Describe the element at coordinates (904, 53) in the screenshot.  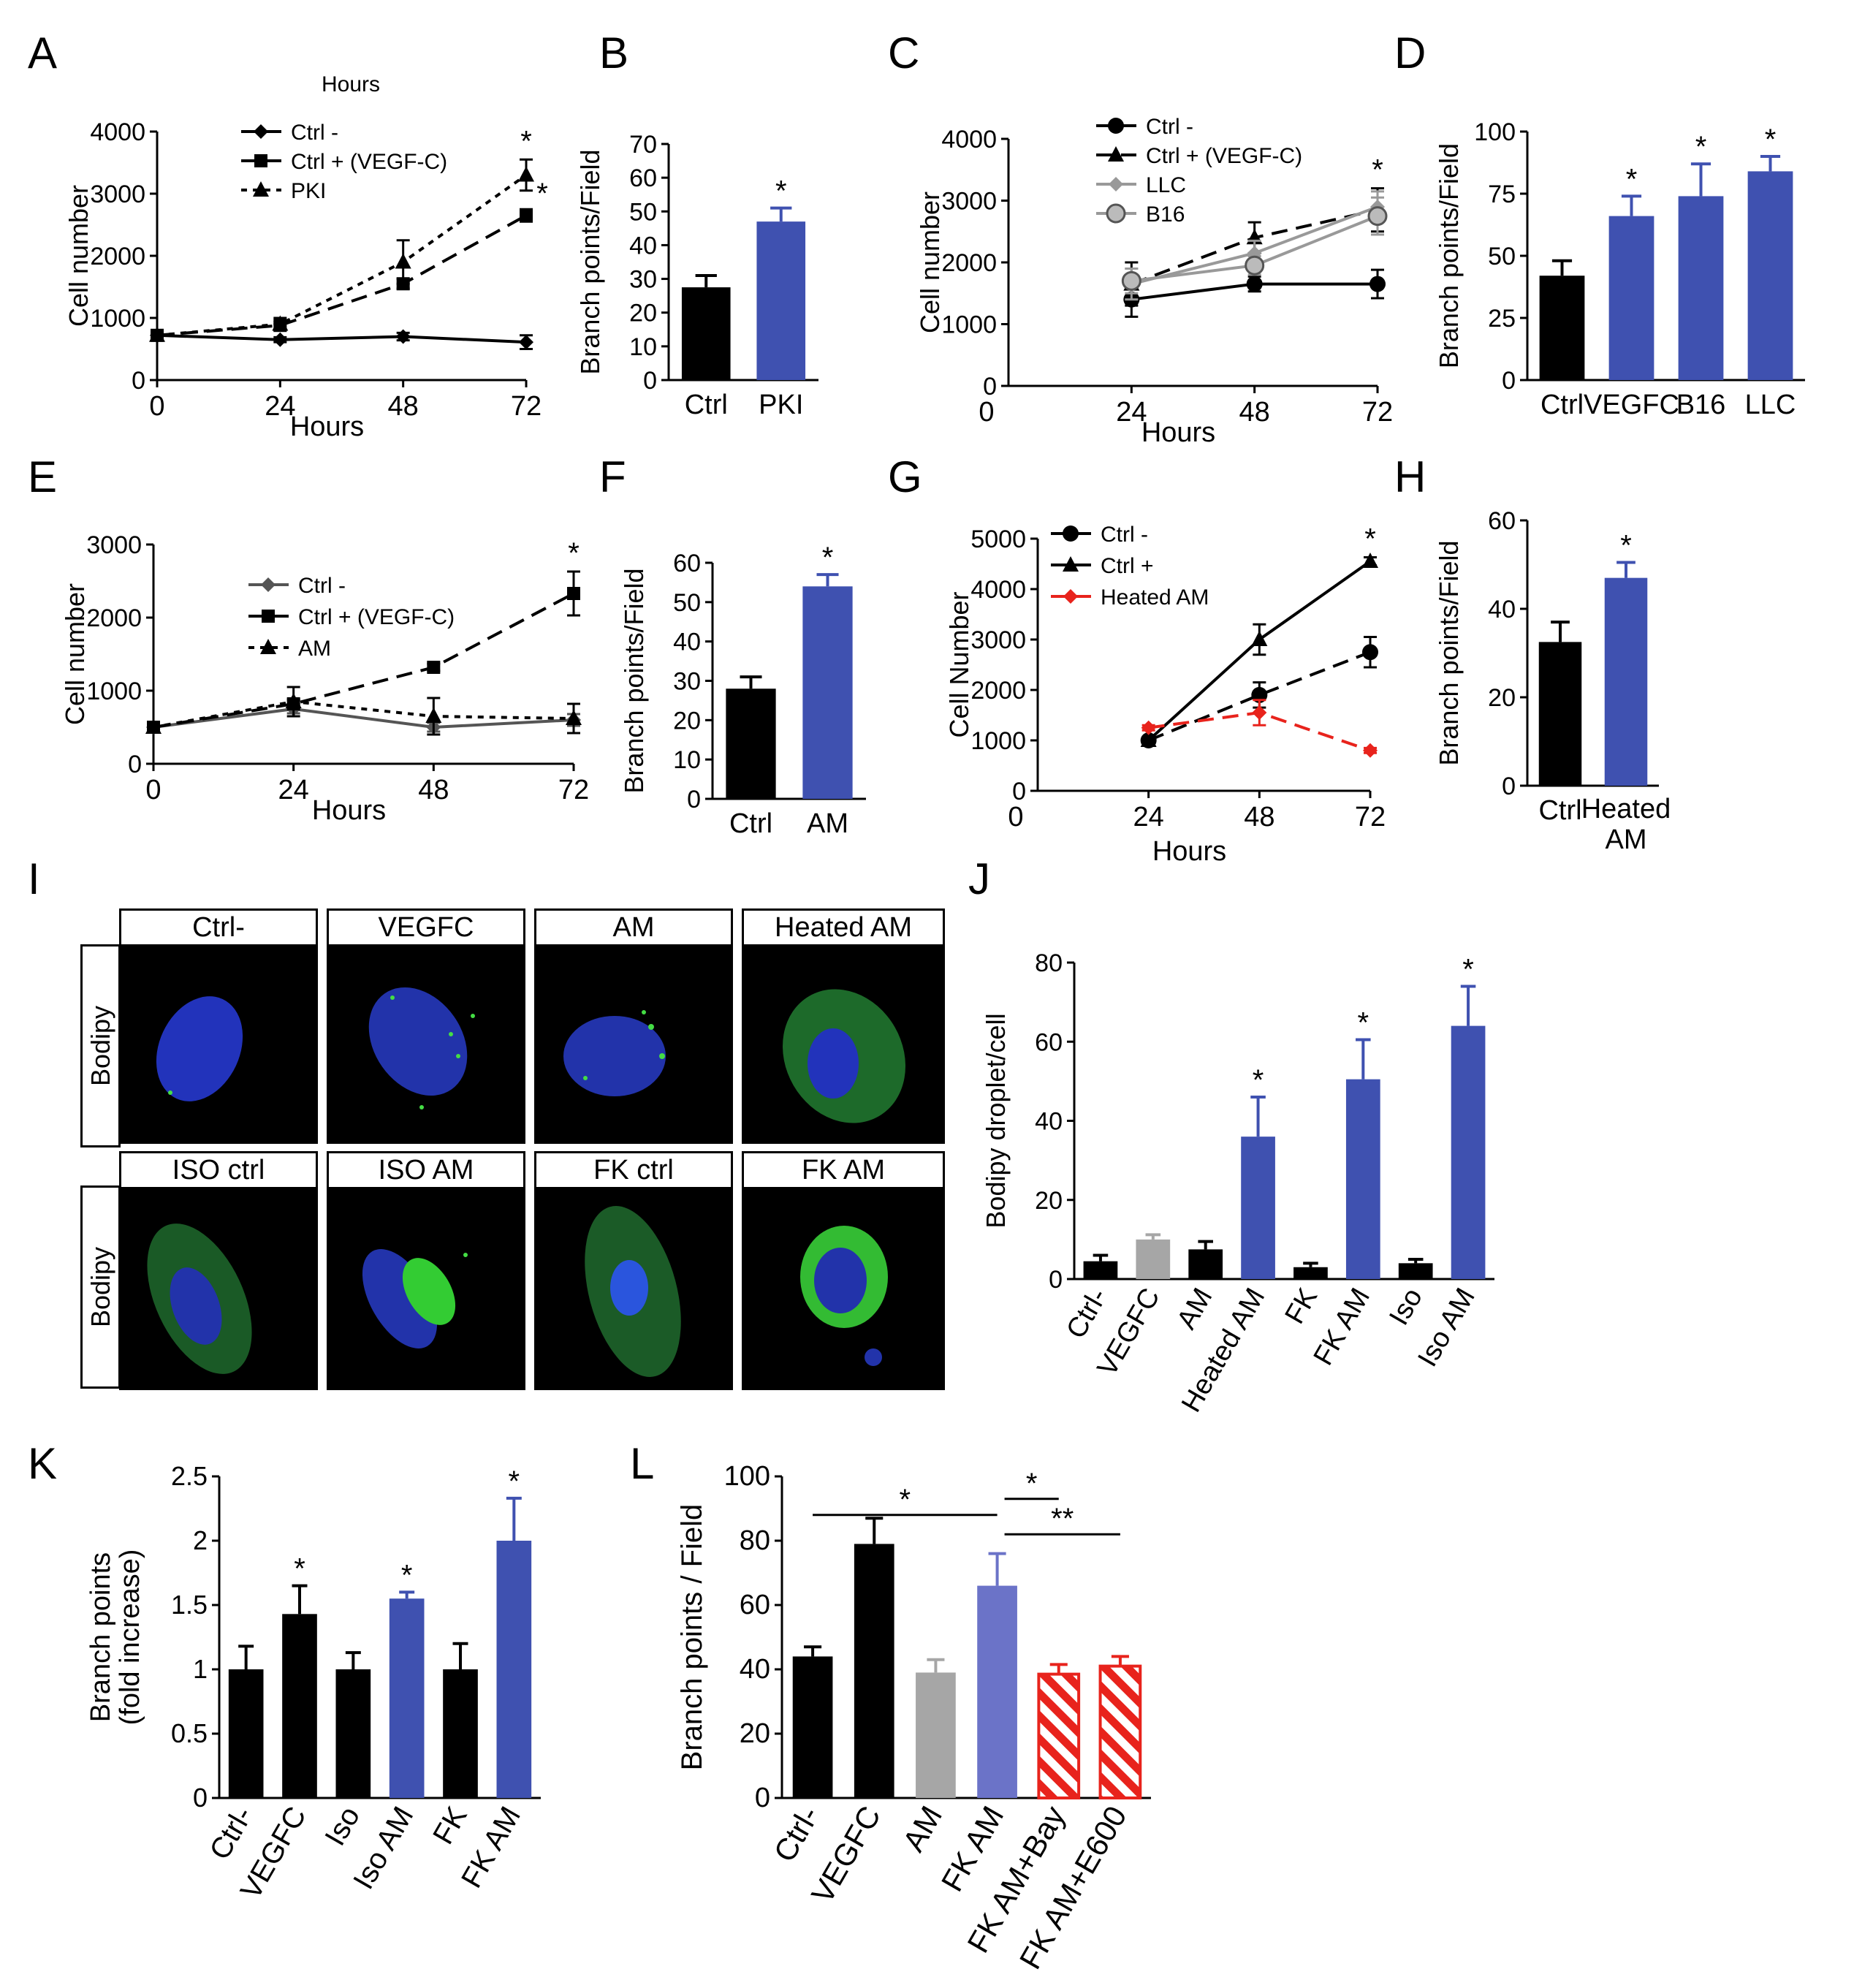
I see `panel-letter-c: C` at that location.